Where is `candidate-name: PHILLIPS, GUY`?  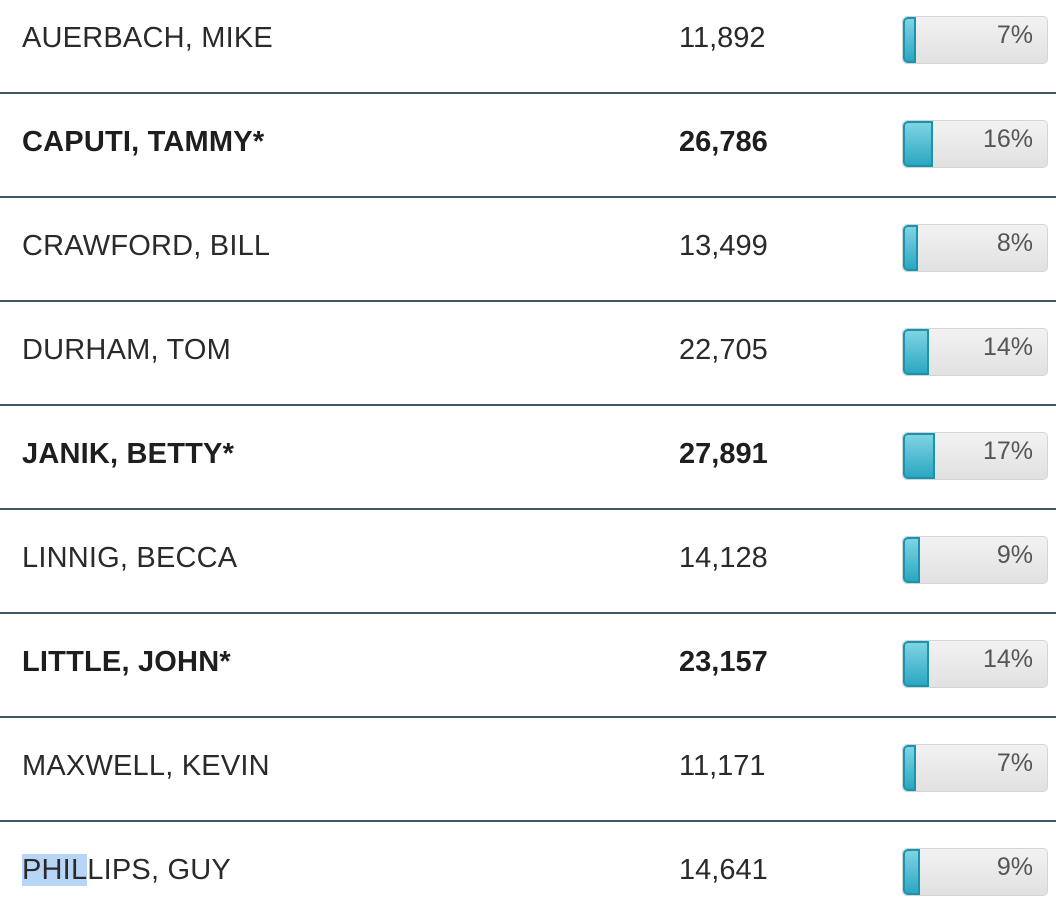 candidate-name: PHILLIPS, GUY is located at coordinates (126, 870).